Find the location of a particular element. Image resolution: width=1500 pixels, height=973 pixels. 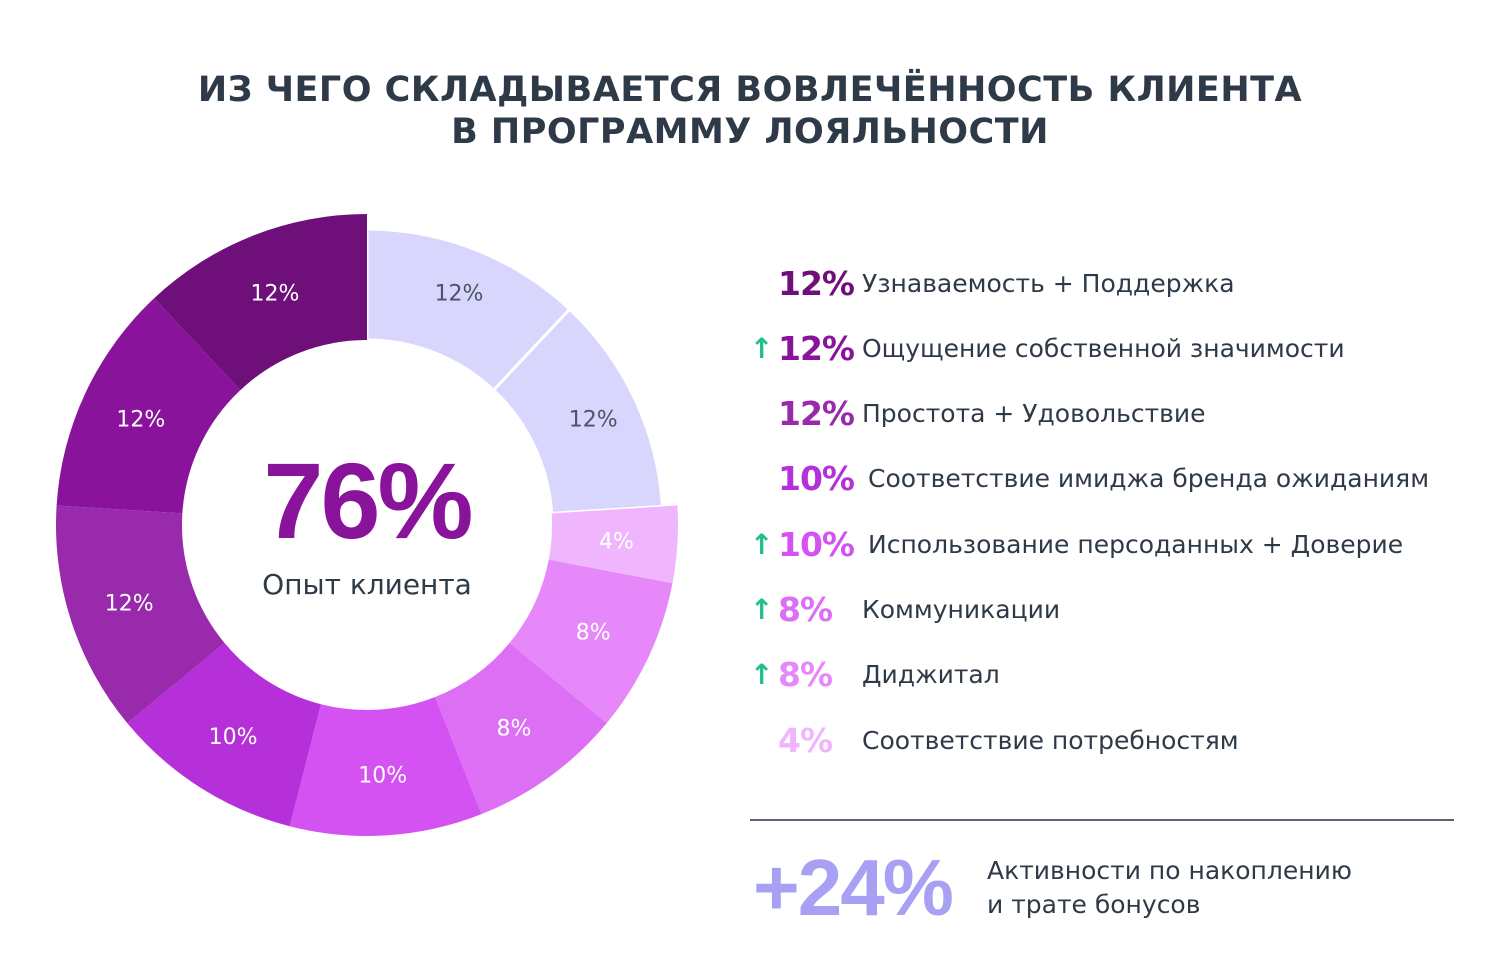

divider is located at coordinates (1102, 820).